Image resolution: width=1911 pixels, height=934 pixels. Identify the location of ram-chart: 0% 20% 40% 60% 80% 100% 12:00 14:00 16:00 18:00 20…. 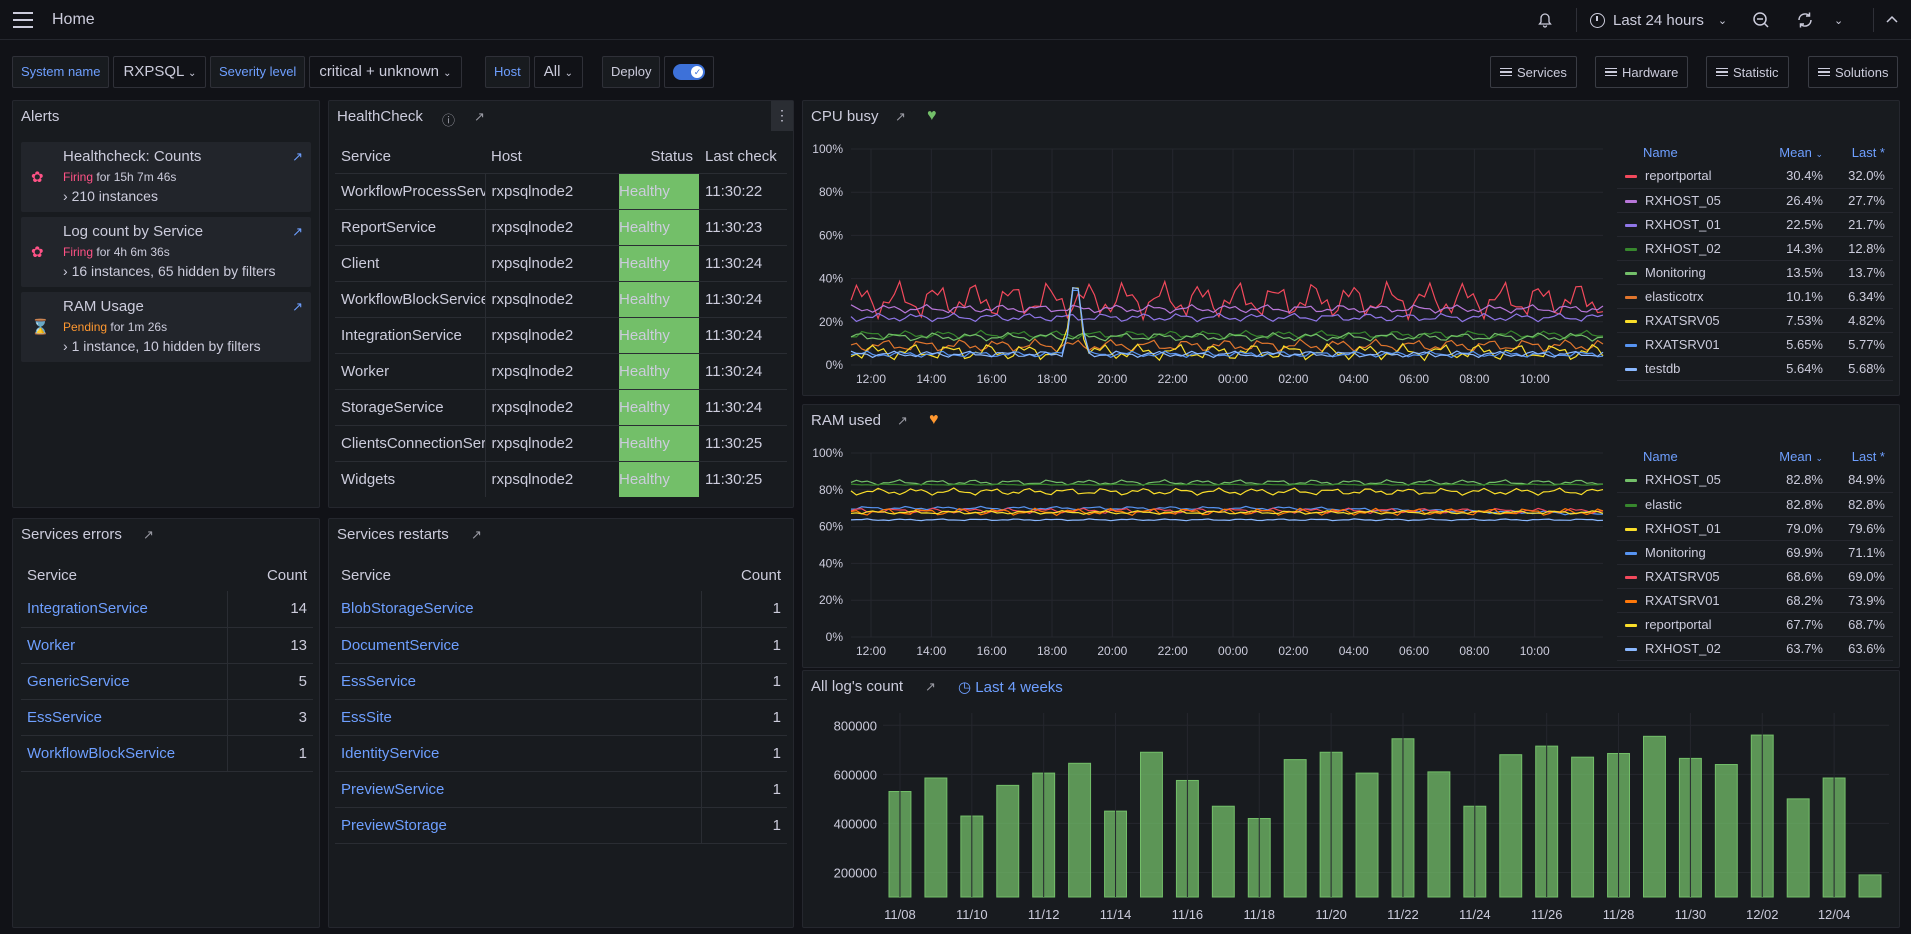
(1208, 551).